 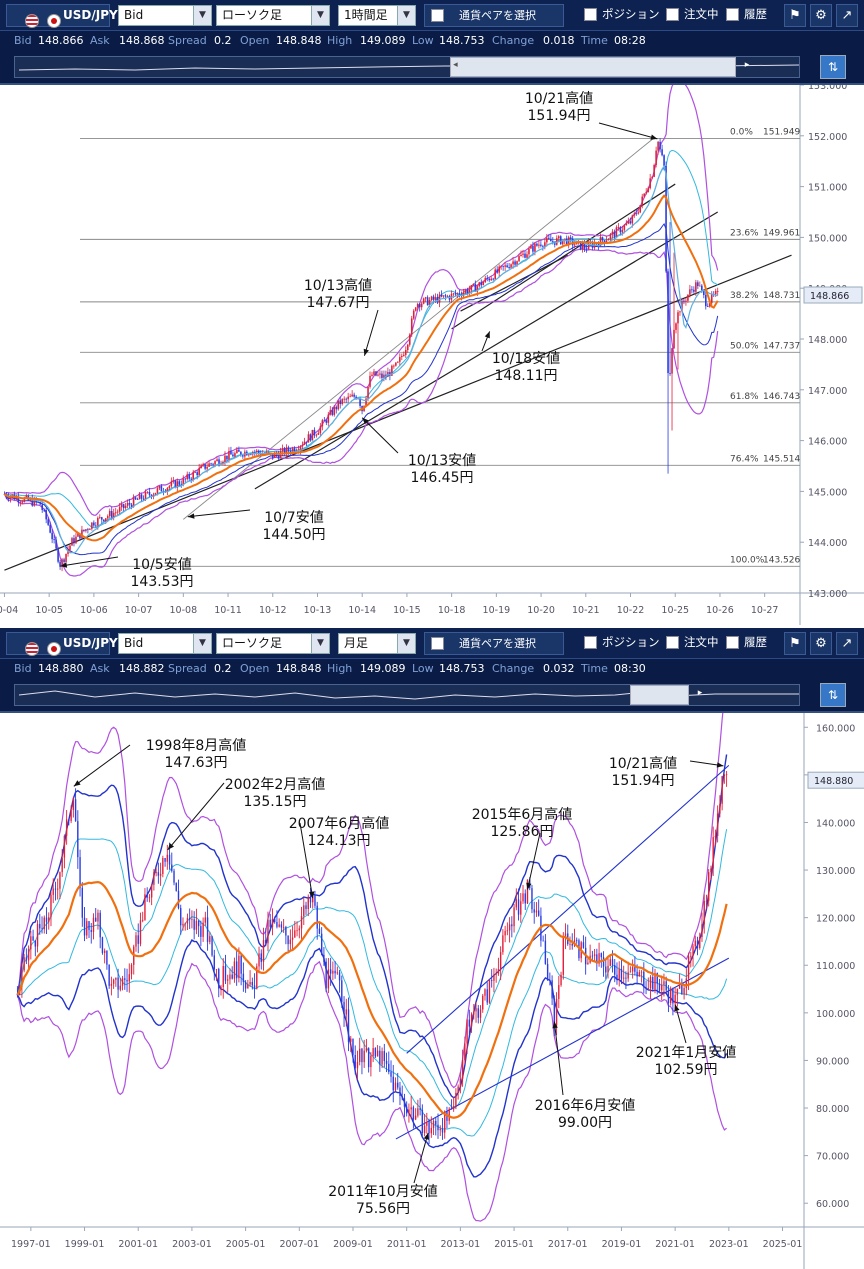 What do you see at coordinates (666, 695) in the screenshot?
I see `navigator-window: ▸` at bounding box center [666, 695].